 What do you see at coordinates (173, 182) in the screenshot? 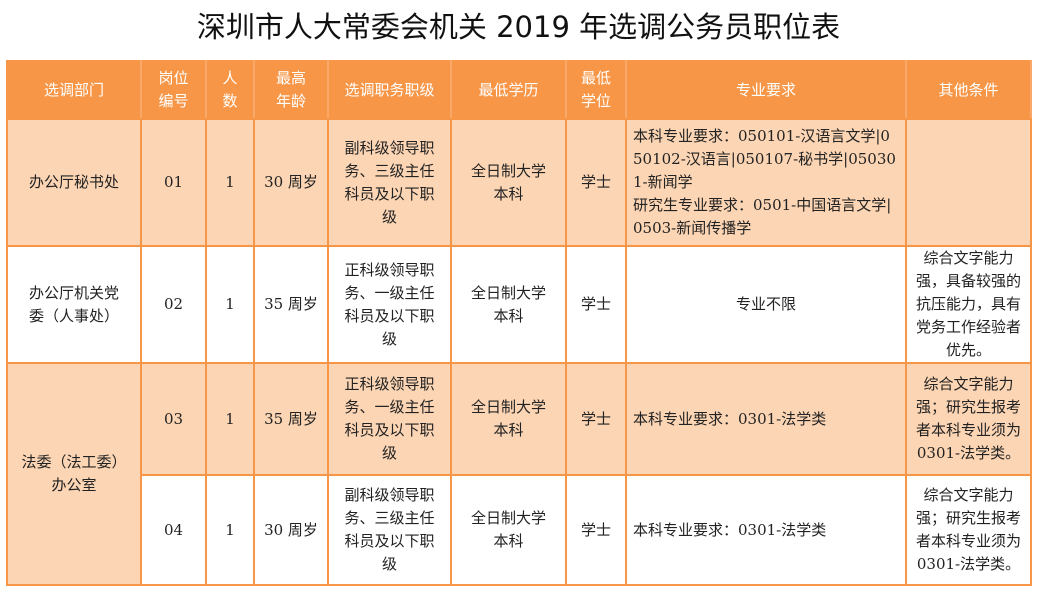
I see `code: 01` at bounding box center [173, 182].